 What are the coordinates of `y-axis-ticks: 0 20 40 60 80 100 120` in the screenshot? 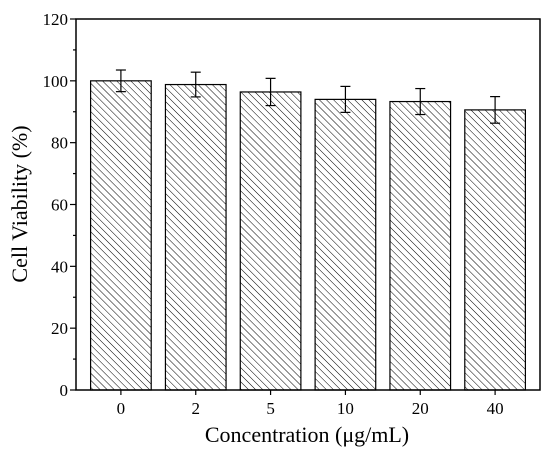 It's located at (59, 205).